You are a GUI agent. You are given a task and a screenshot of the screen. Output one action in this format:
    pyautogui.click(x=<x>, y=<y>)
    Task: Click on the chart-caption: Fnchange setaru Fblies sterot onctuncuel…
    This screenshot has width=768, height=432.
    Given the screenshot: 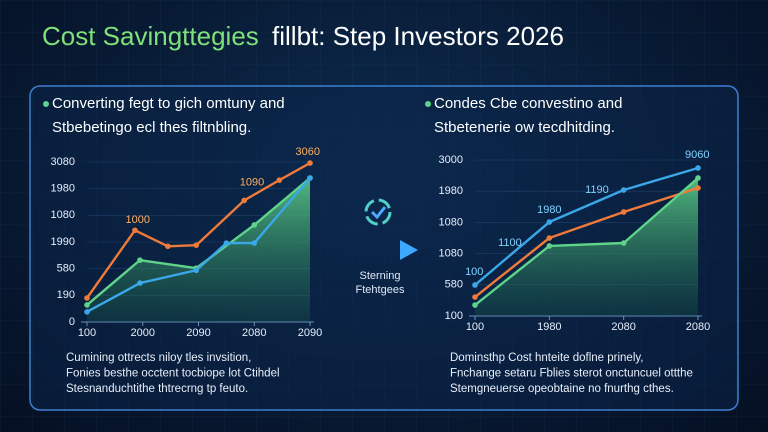 What is the action you would take?
    pyautogui.click(x=571, y=374)
    